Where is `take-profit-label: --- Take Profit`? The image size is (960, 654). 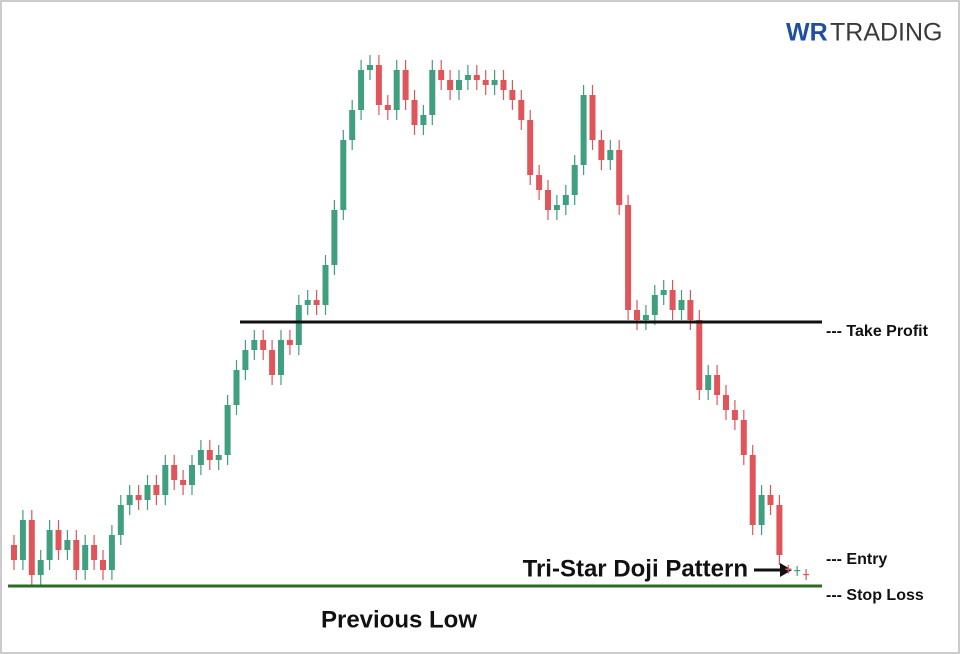
take-profit-label: --- Take Profit is located at coordinates (877, 331).